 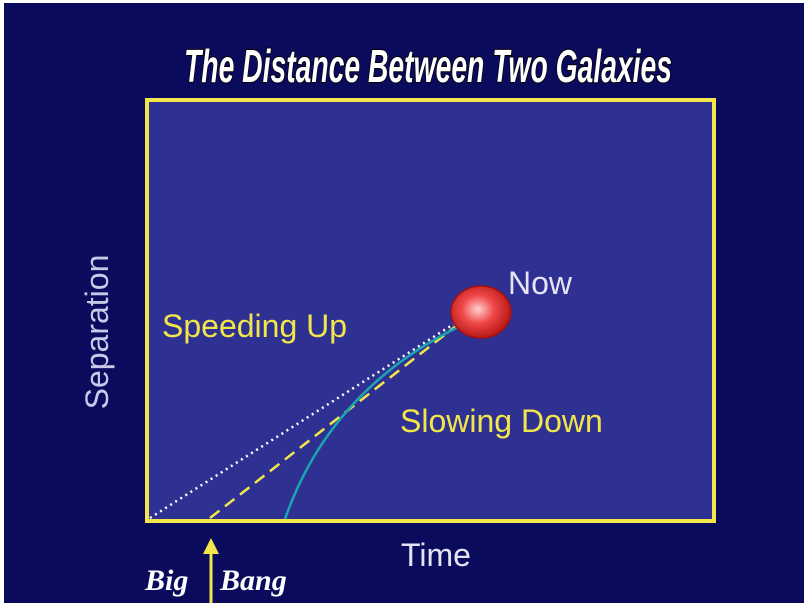 I want to click on title: The Distance Between Two Galaxies, so click(x=428, y=66).